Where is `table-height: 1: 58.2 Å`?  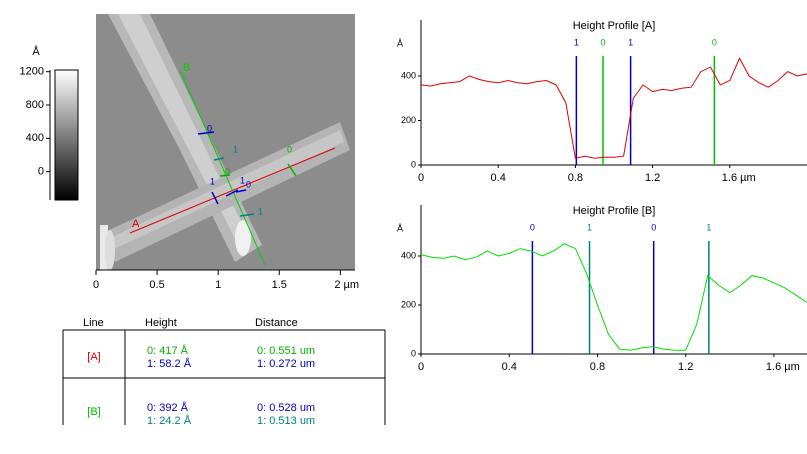
table-height: 1: 58.2 Å is located at coordinates (169, 363).